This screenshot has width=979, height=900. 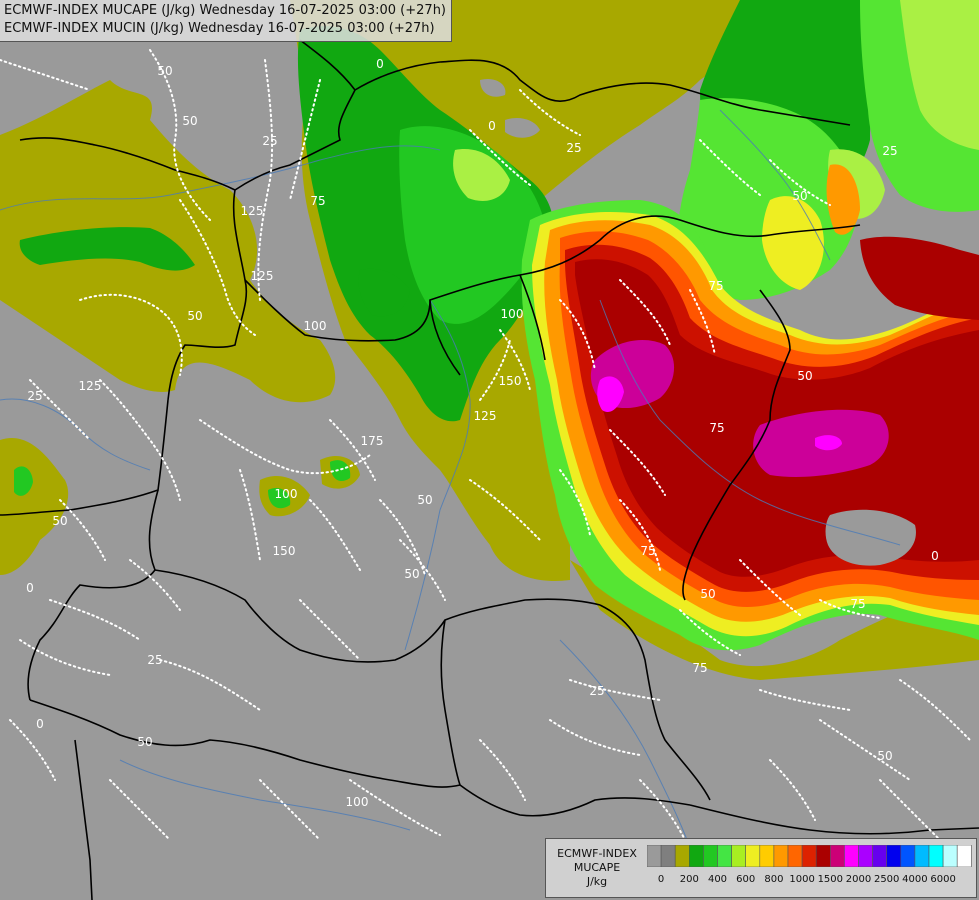 I want to click on legend-color-bar, so click(x=809, y=856).